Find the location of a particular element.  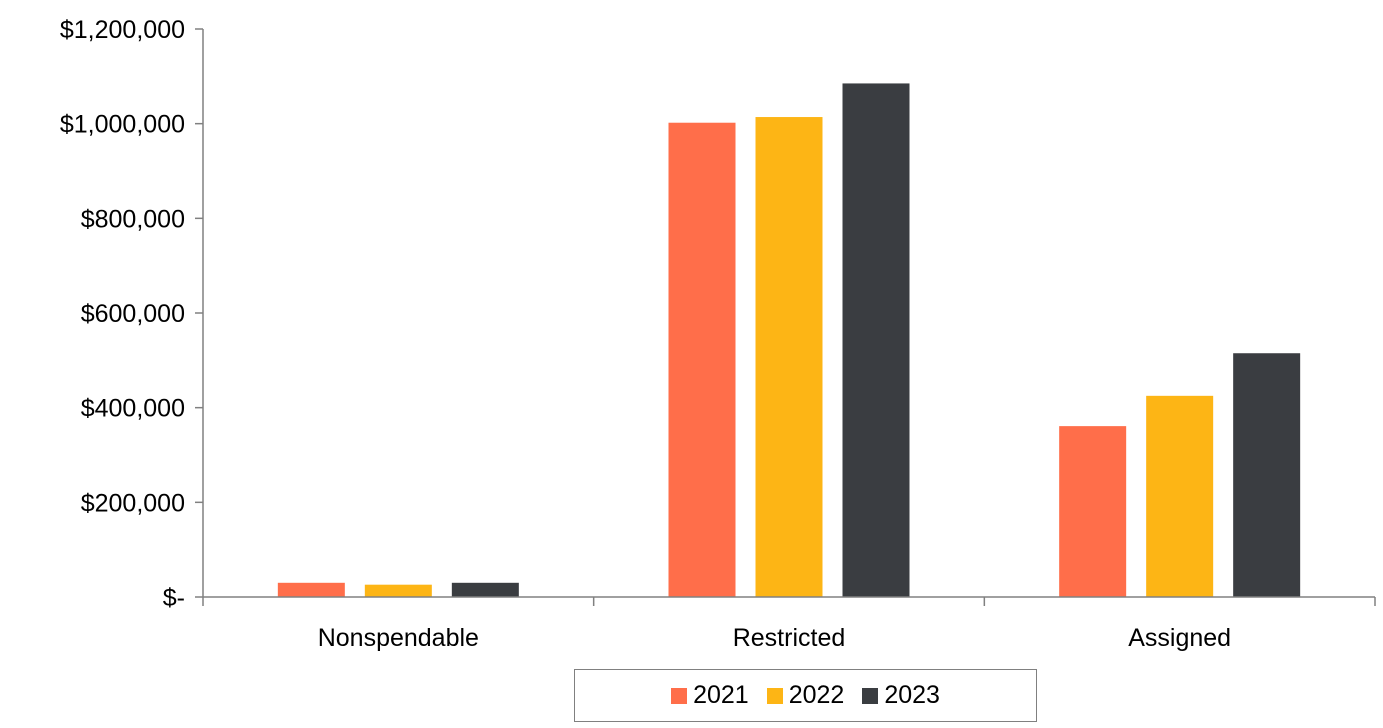

legend-label: 2022 is located at coordinates (816, 695).